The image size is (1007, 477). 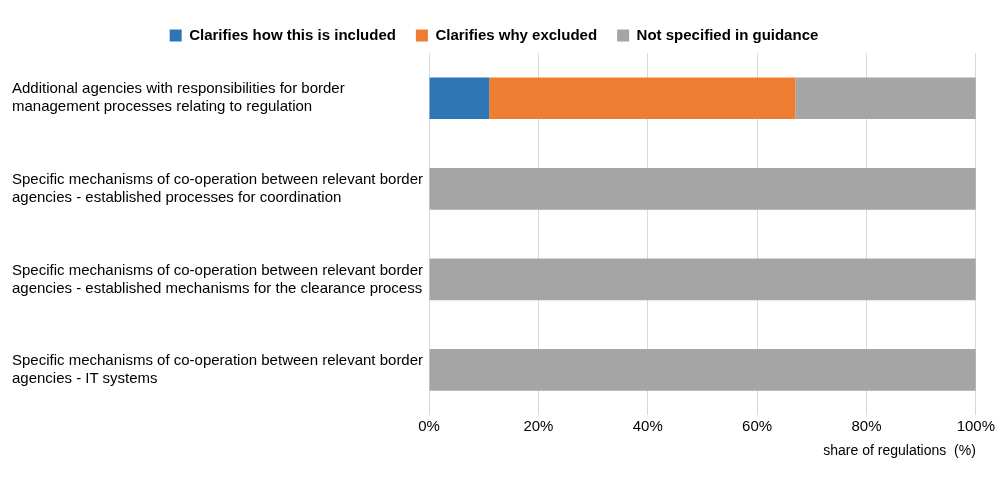 What do you see at coordinates (292, 34) in the screenshot?
I see `legend-label: Clarifies how this is included` at bounding box center [292, 34].